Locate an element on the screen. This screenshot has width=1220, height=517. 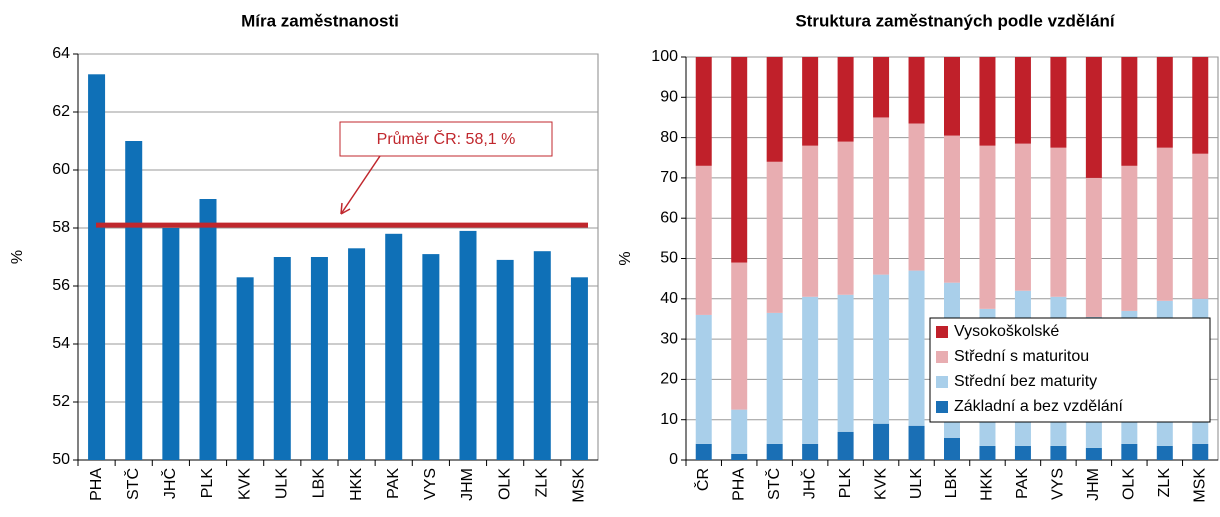
y-tick-label: 64 is located at coordinates (61, 53).